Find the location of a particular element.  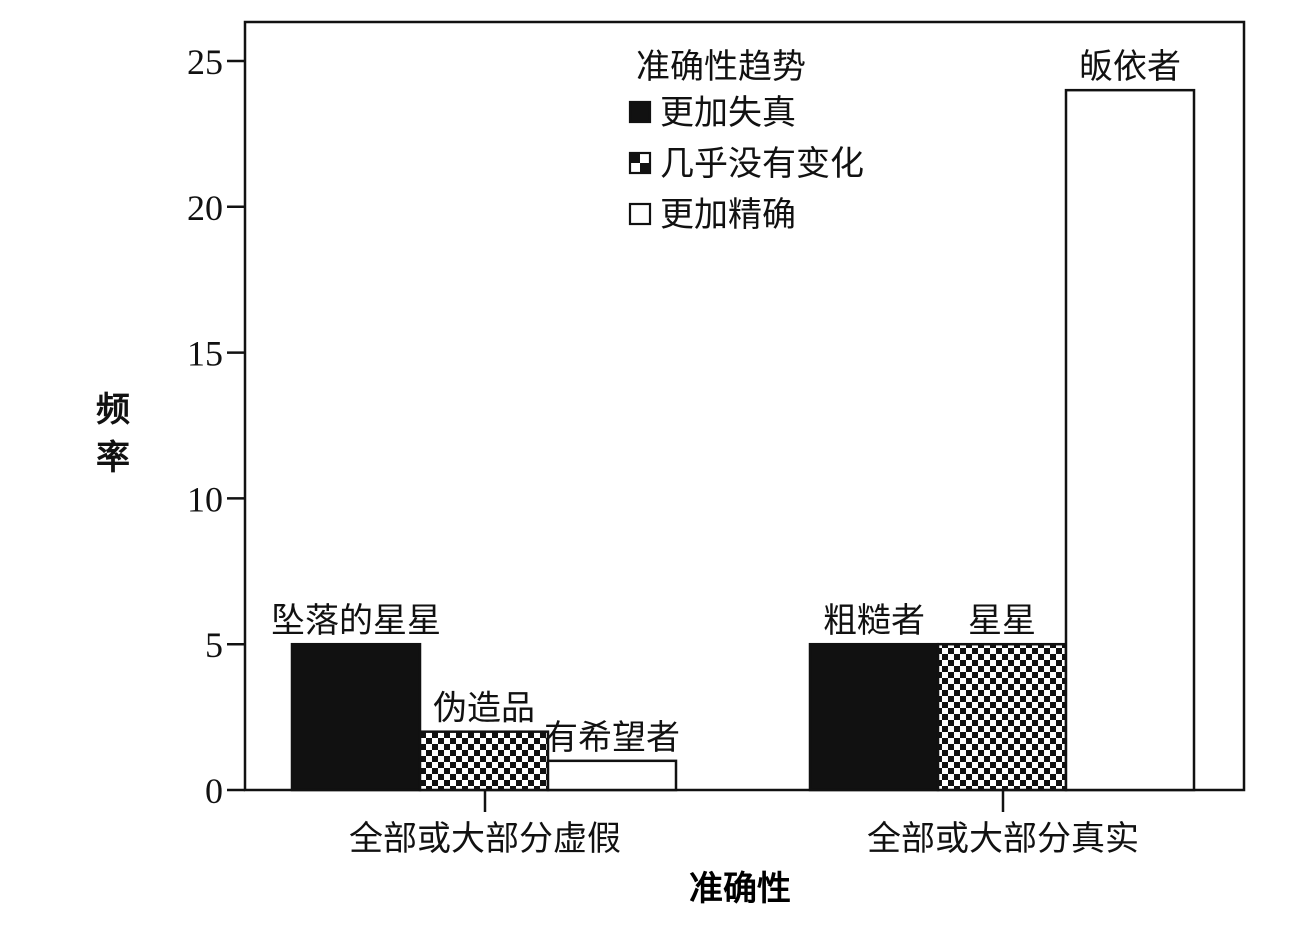

x-axis-label: 准确性 is located at coordinates (740, 889).